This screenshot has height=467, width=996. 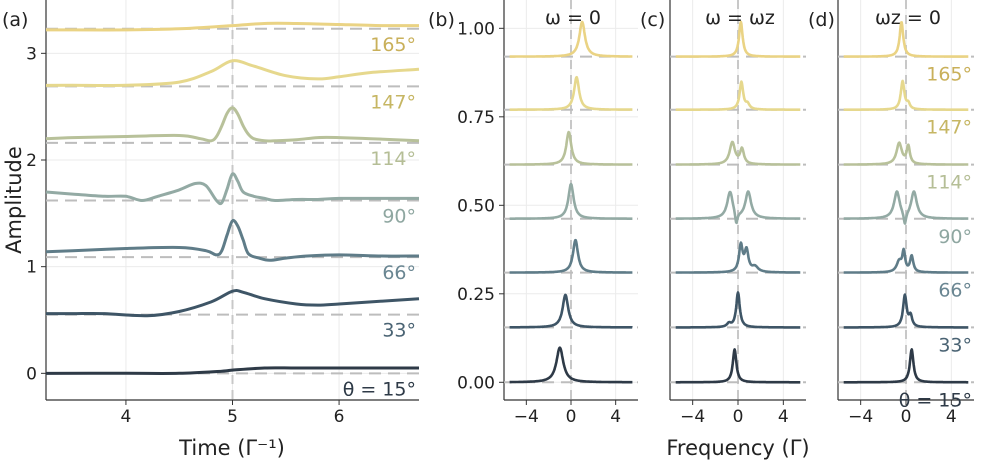 What do you see at coordinates (908, 18) in the screenshot?
I see `panel-title: ωz = 0` at bounding box center [908, 18].